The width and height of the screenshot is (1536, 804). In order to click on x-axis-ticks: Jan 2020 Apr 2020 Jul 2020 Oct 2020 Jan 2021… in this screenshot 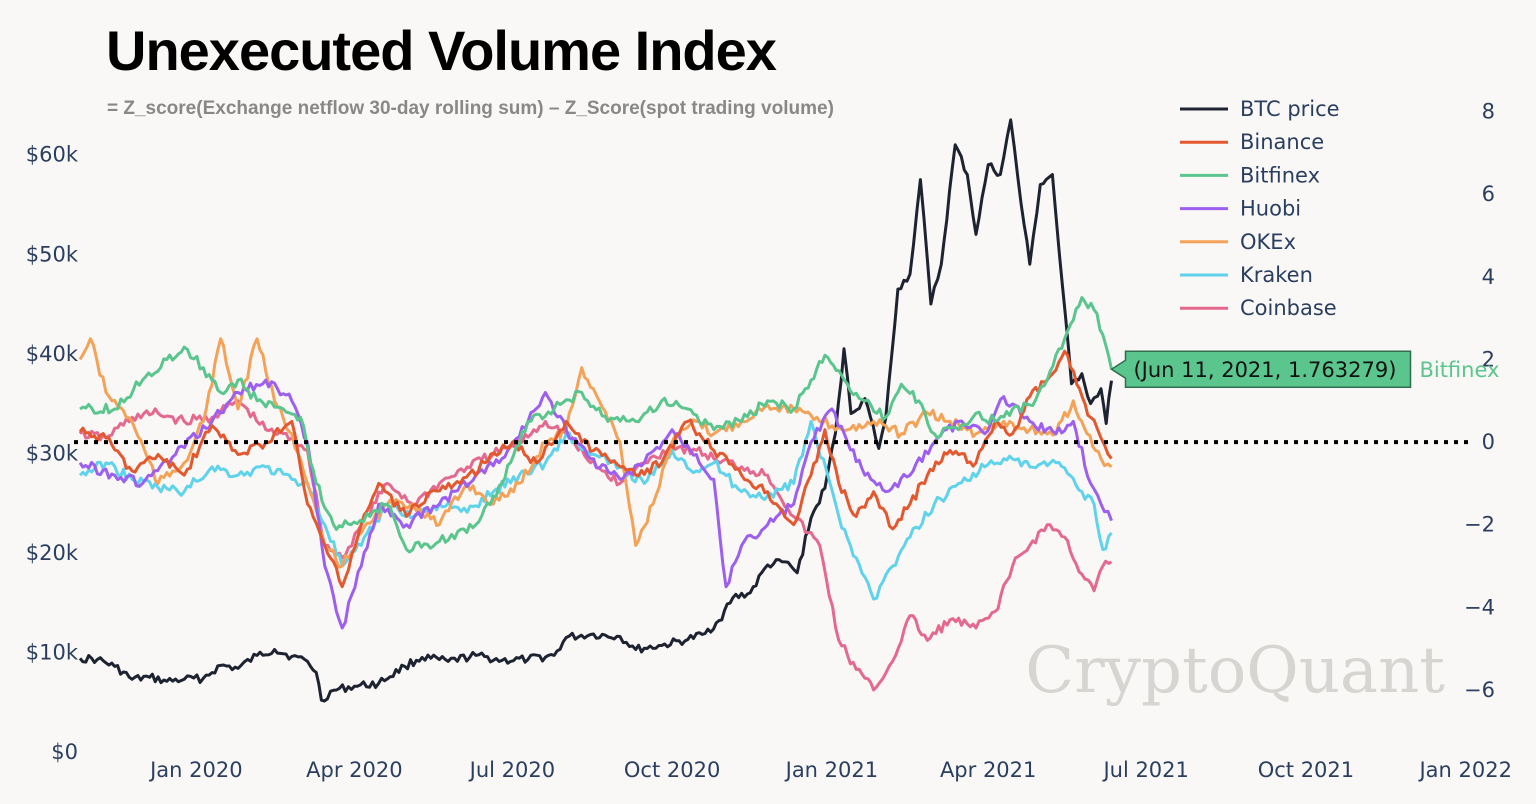, I will do `click(830, 770)`.